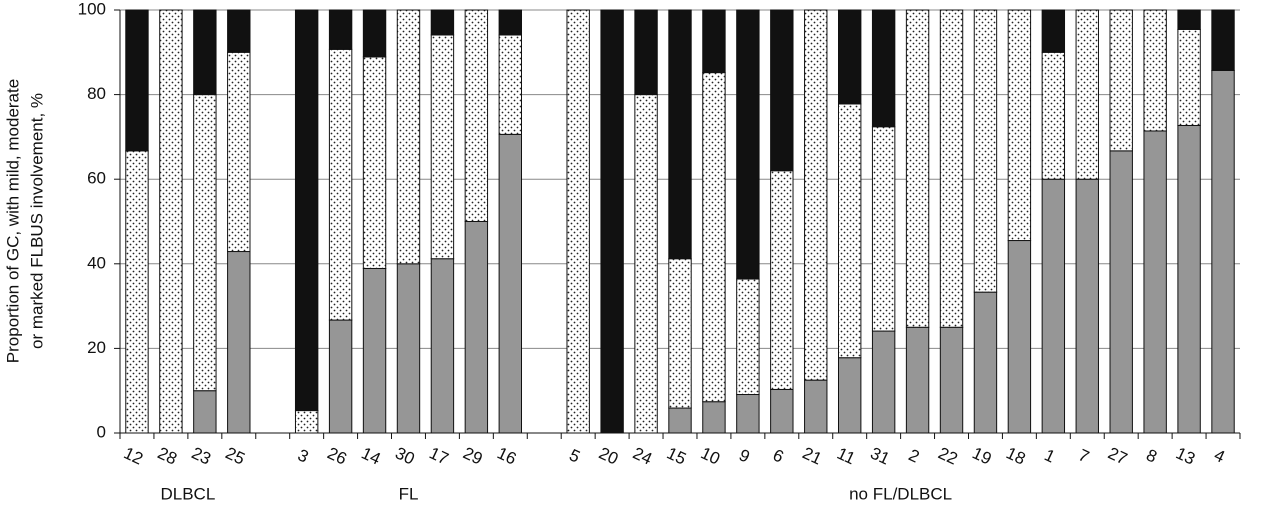  What do you see at coordinates (96, 178) in the screenshot?
I see `y-tick-label: 60` at bounding box center [96, 178].